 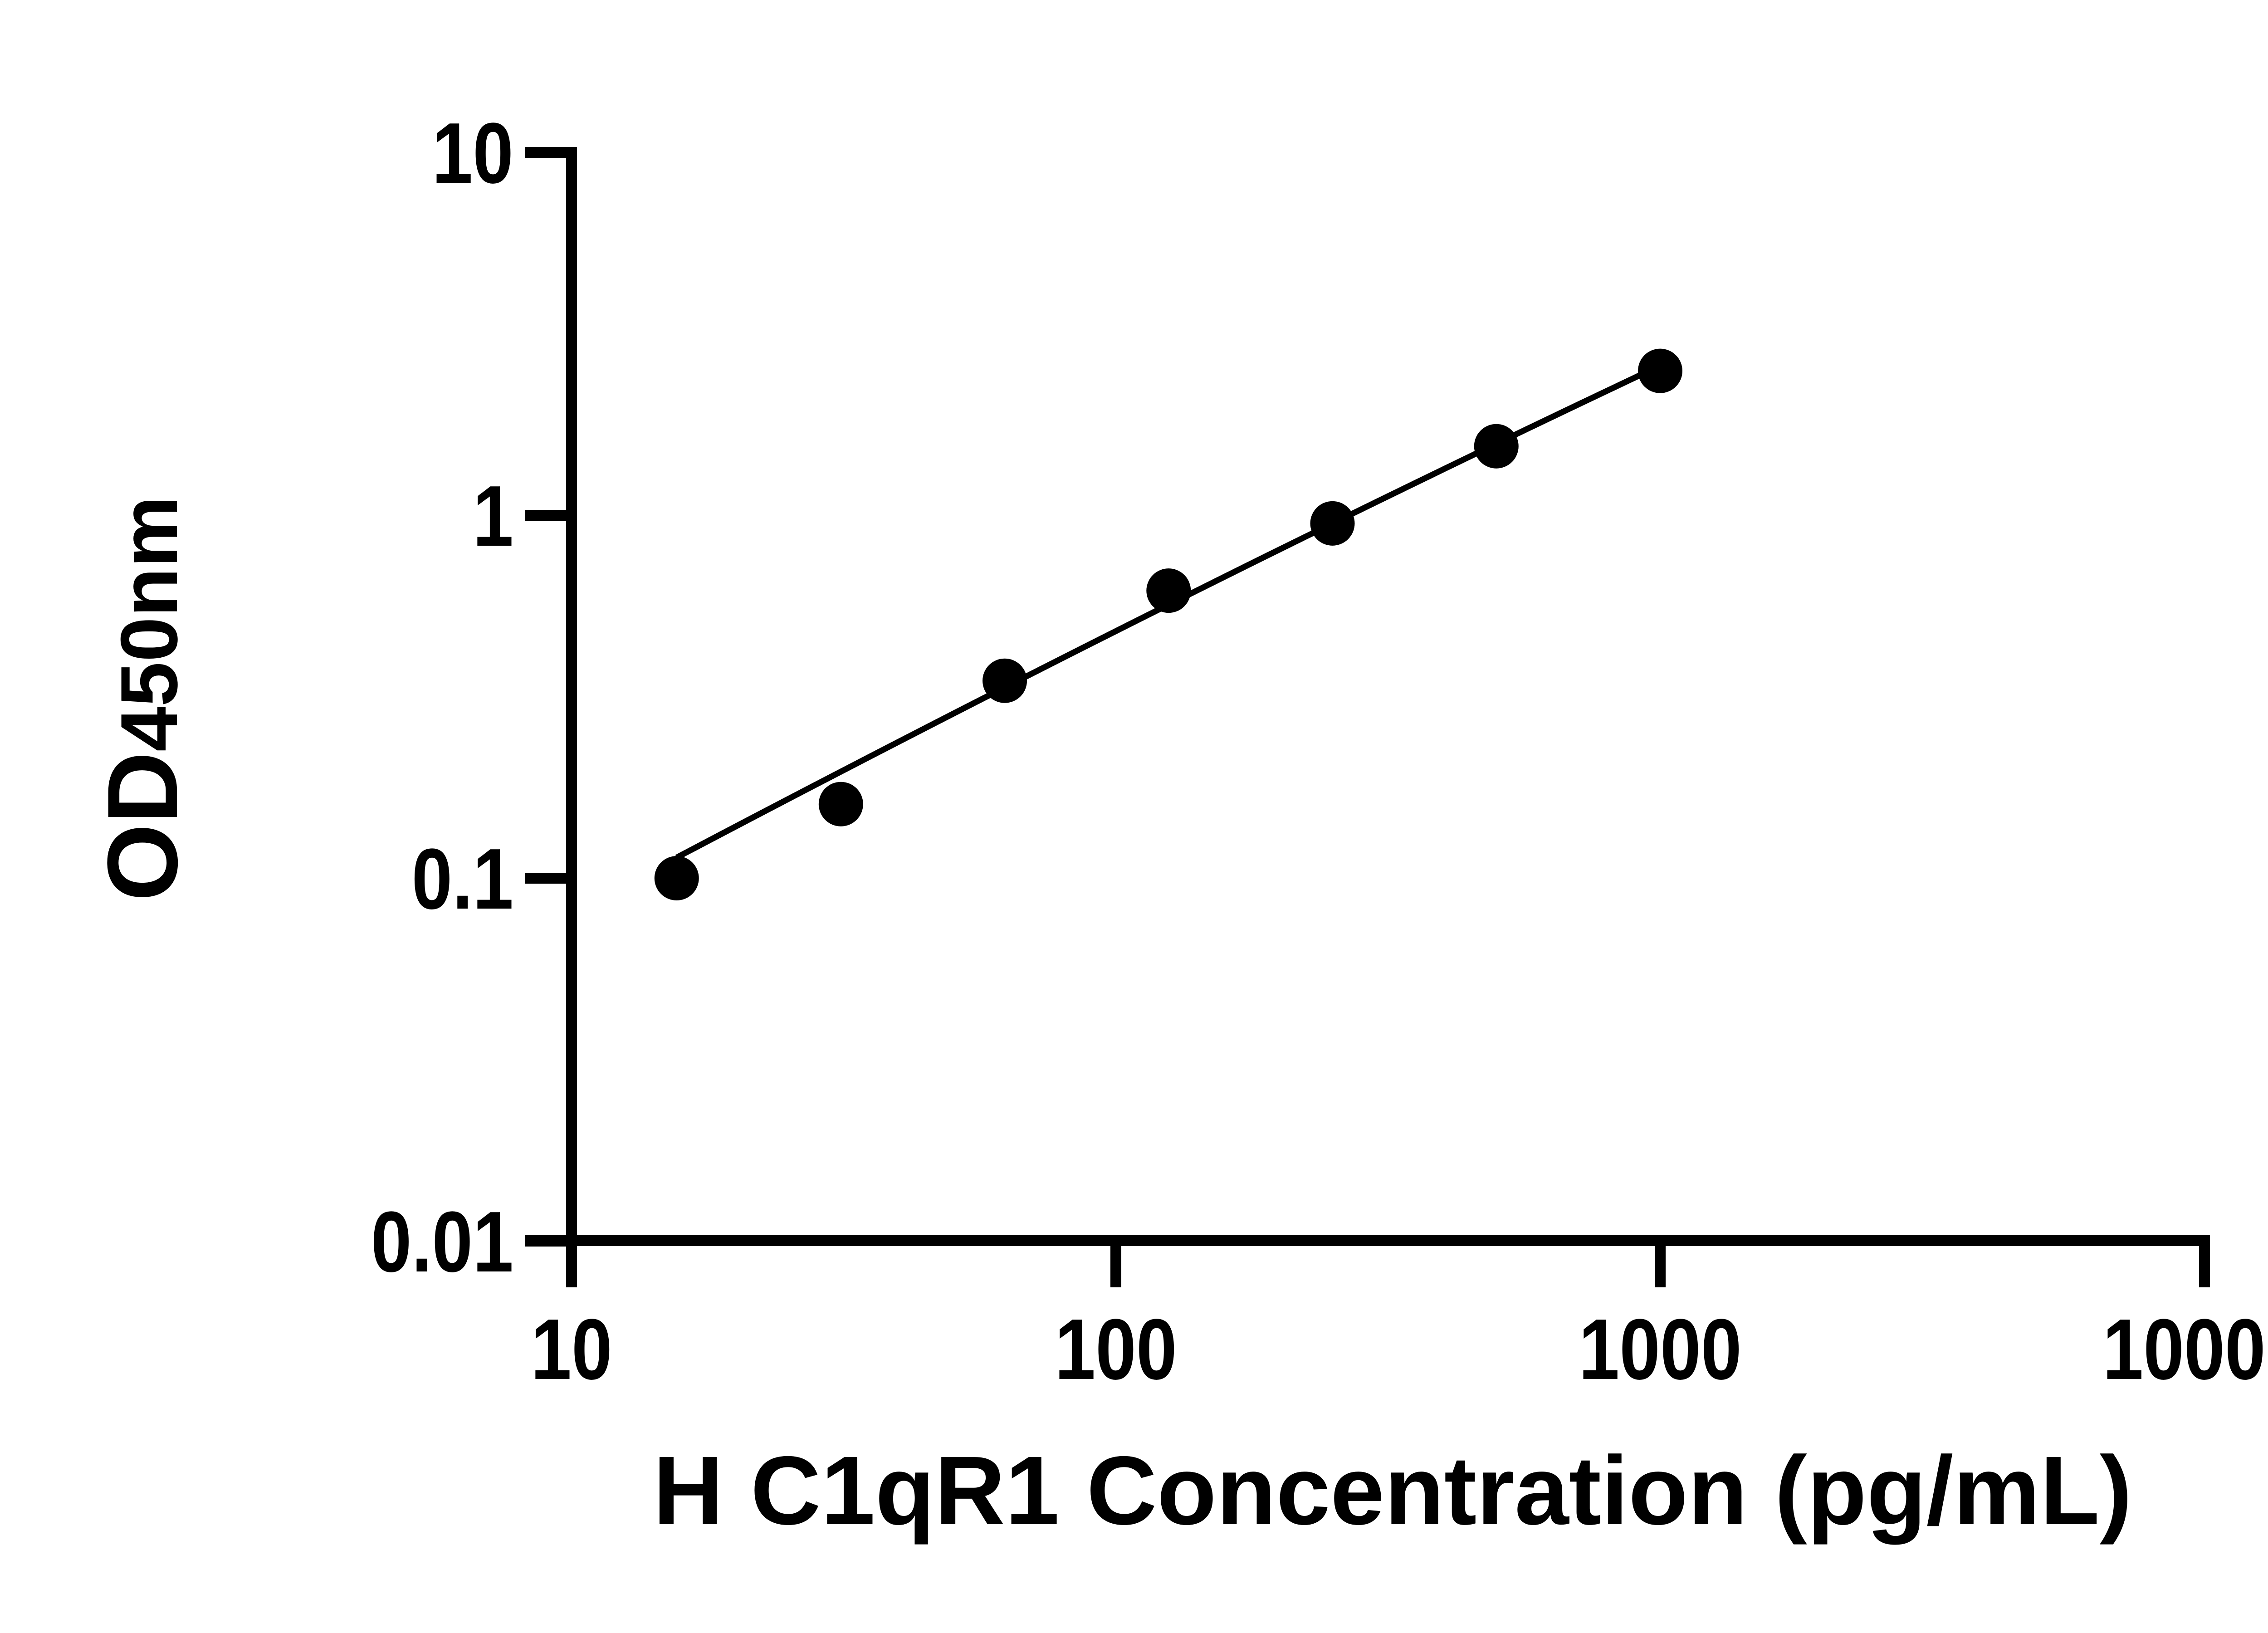 What do you see at coordinates (442, 1242) in the screenshot?
I see `y-tick-label: 0.01` at bounding box center [442, 1242].